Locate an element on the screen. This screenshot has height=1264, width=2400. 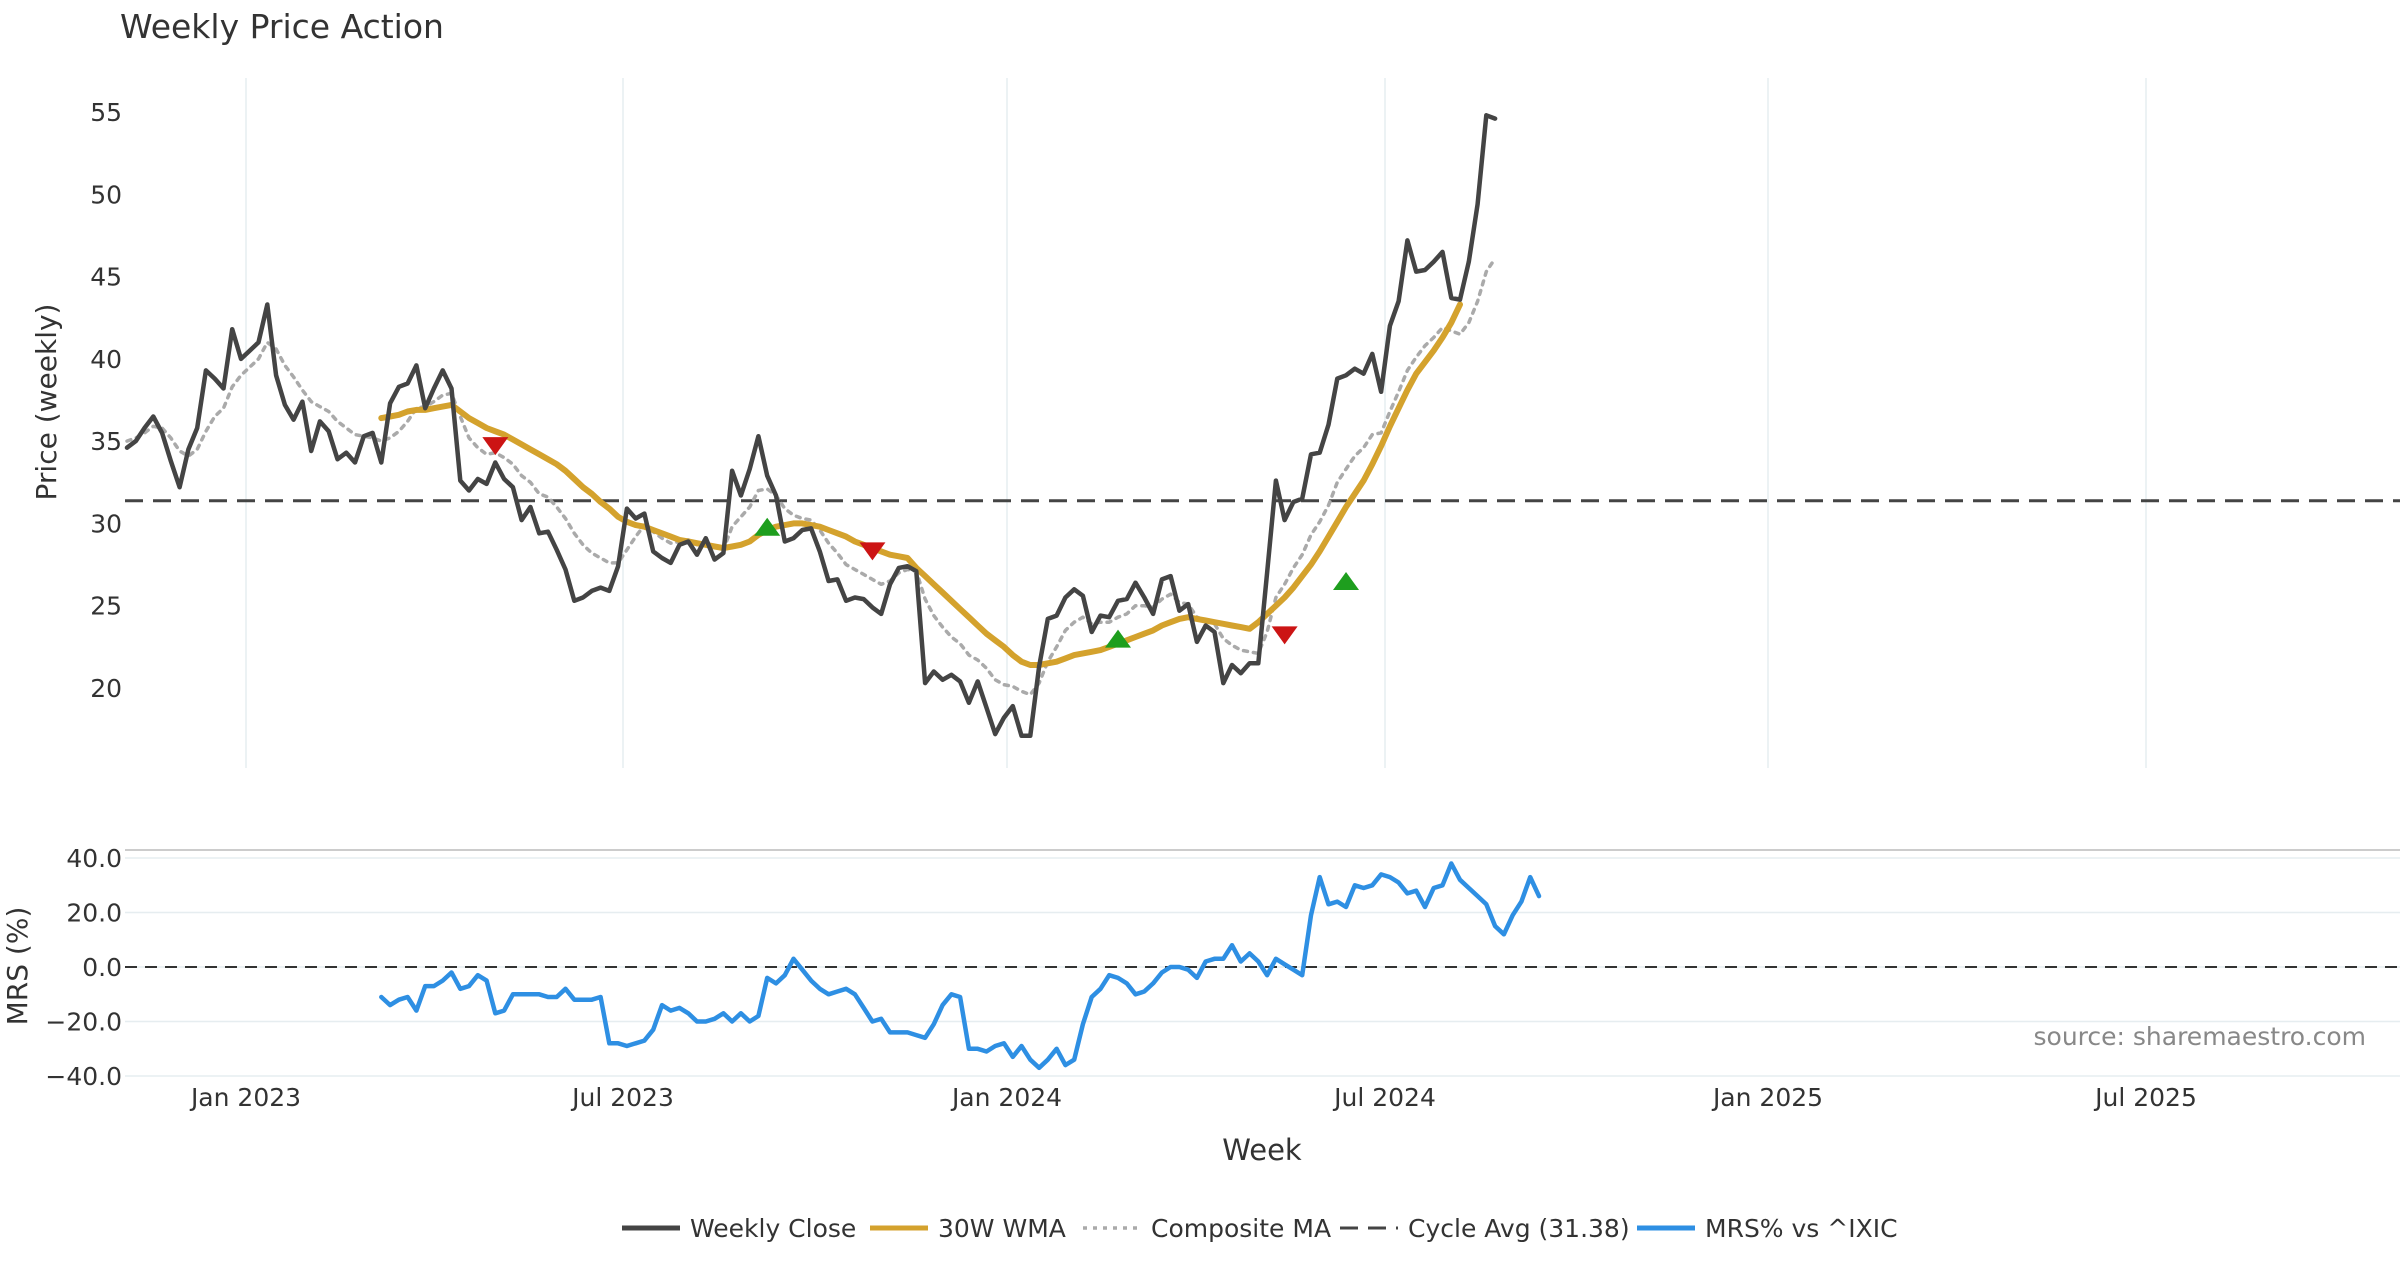
price-ytick-3: 35 is located at coordinates (106, 441).